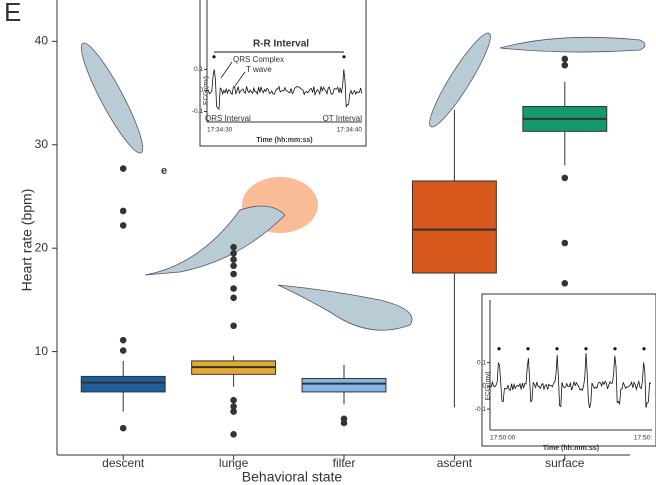  I want to click on x-axis-label: Behavioral state, so click(292, 477).